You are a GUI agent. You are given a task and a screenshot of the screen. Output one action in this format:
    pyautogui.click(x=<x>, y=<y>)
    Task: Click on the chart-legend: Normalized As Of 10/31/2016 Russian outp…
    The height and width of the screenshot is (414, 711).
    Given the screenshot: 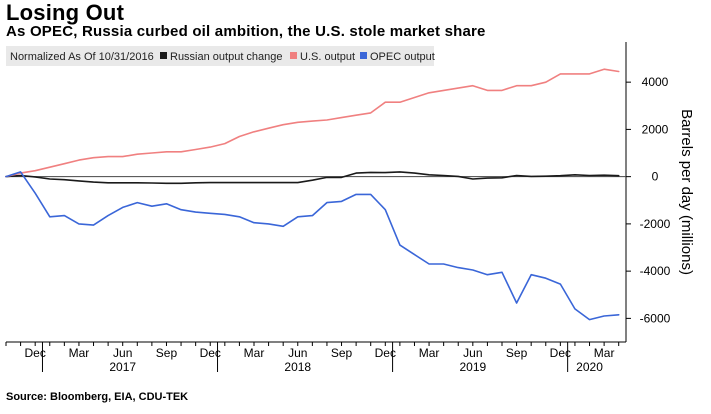 What is the action you would take?
    pyautogui.click(x=220, y=56)
    